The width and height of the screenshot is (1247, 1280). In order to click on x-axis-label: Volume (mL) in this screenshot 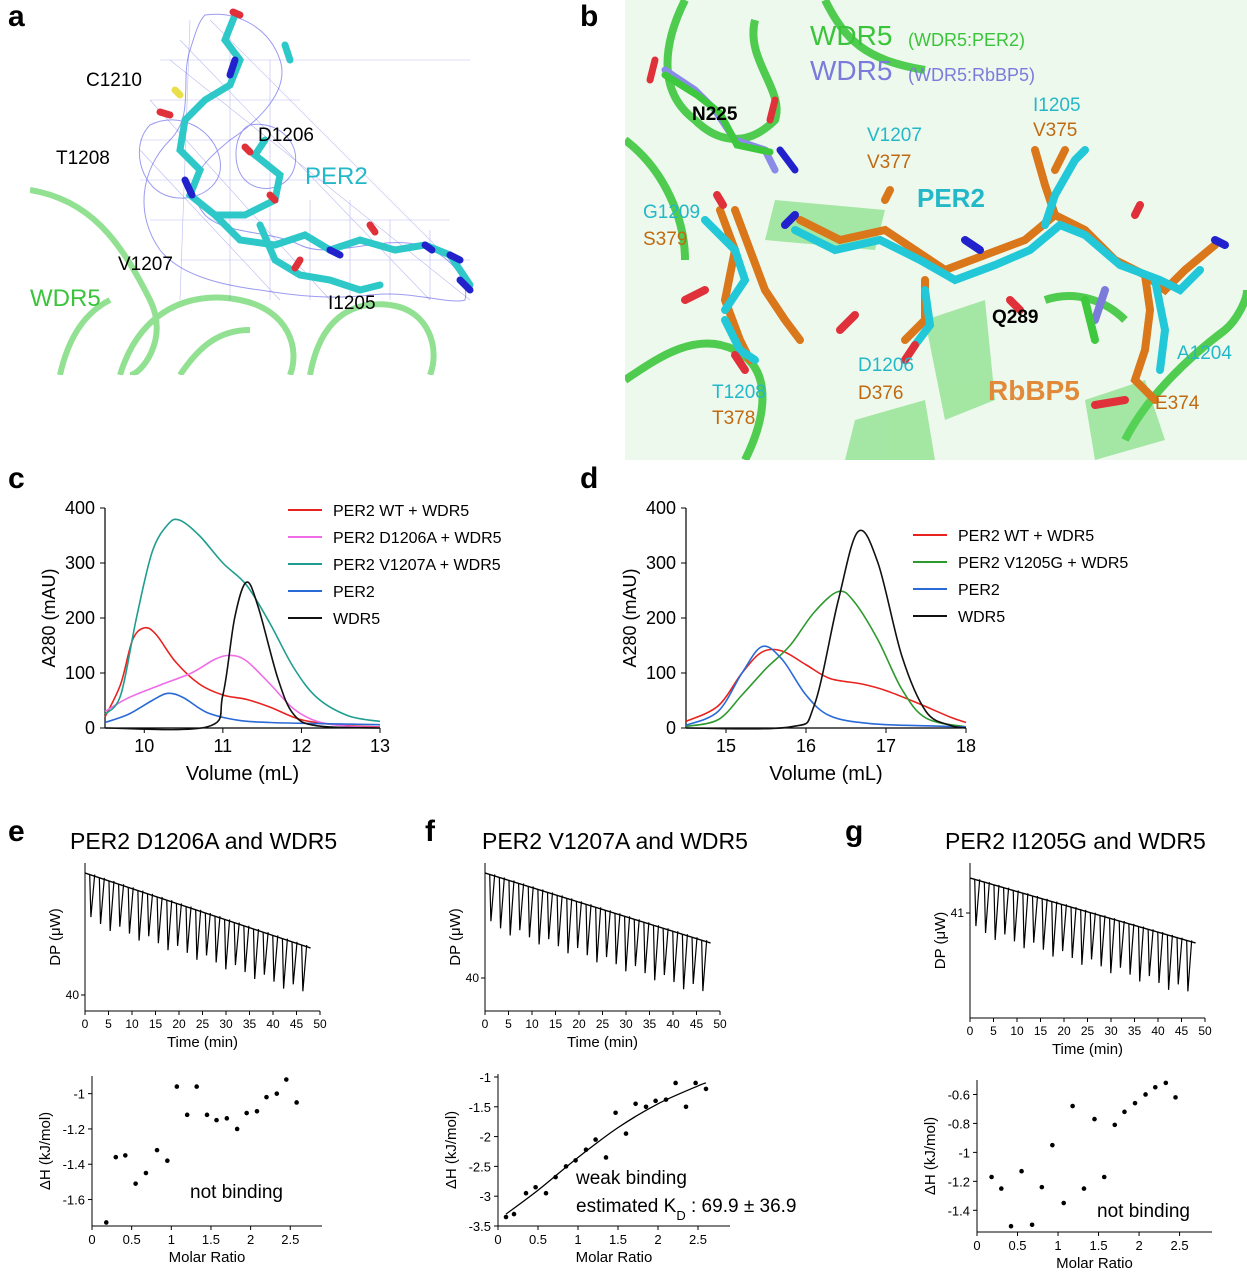, I will do `click(242, 774)`.